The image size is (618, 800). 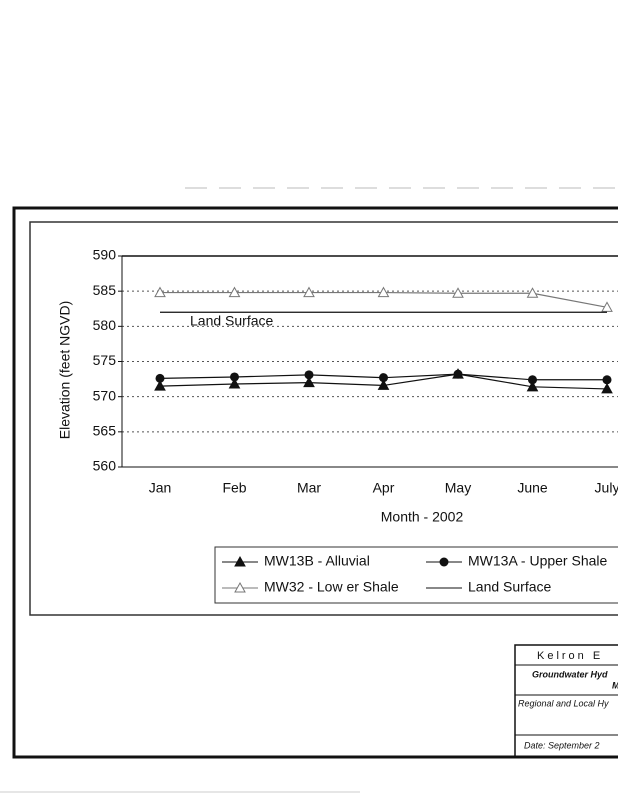 What do you see at coordinates (606, 488) in the screenshot?
I see `x-tick-label: July` at bounding box center [606, 488].